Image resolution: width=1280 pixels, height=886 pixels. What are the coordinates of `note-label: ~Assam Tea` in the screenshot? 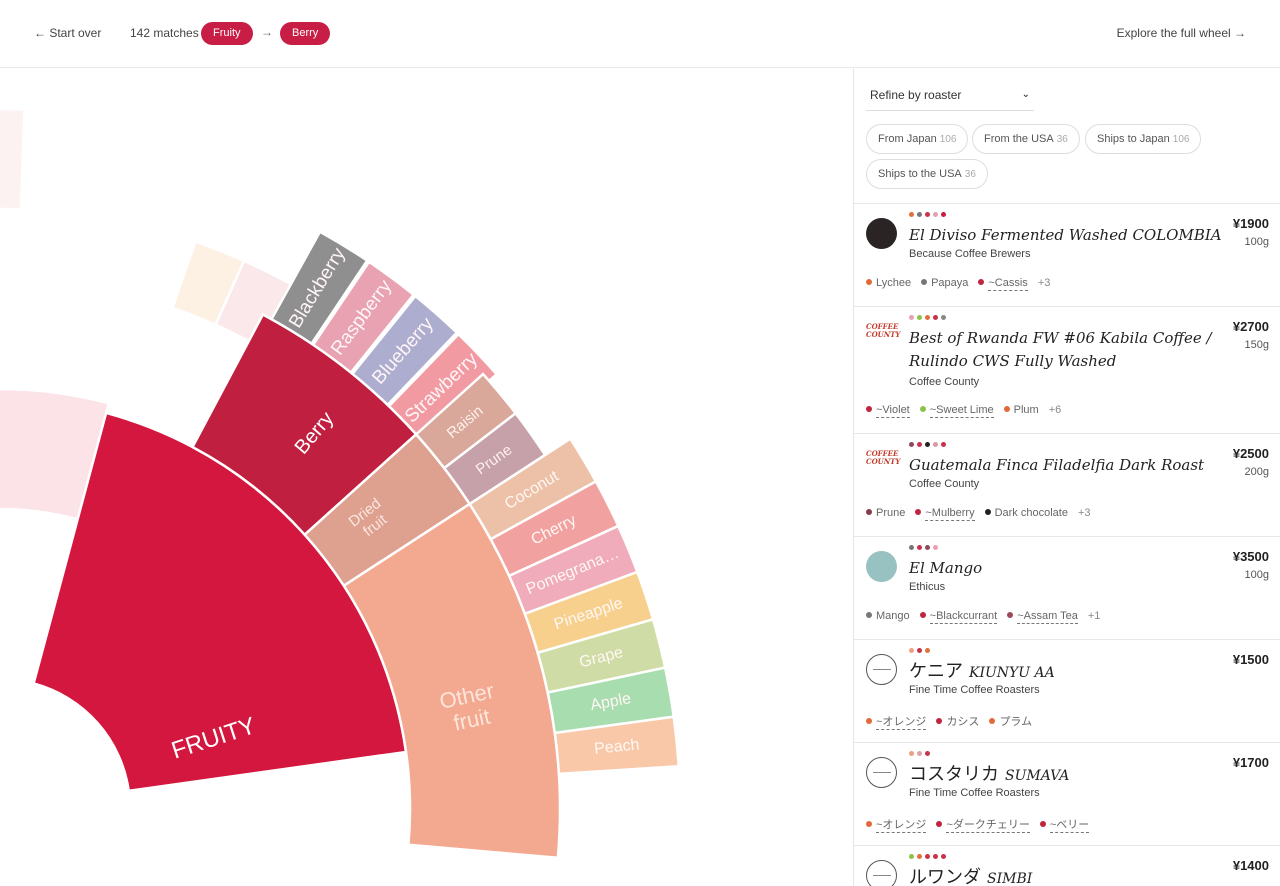 It's located at (1047, 617).